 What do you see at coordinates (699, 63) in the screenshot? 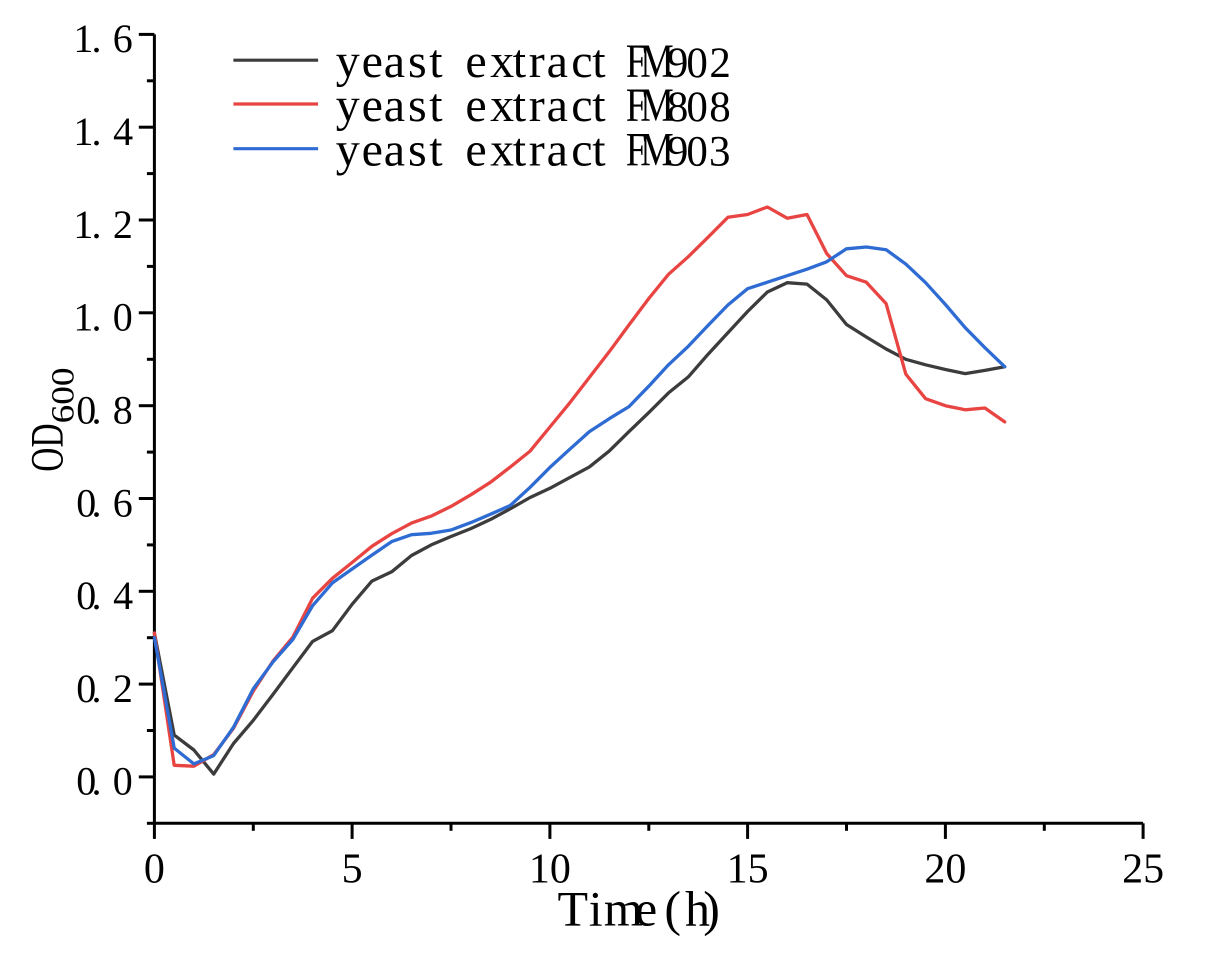
I see `svg-text: 902` at bounding box center [699, 63].